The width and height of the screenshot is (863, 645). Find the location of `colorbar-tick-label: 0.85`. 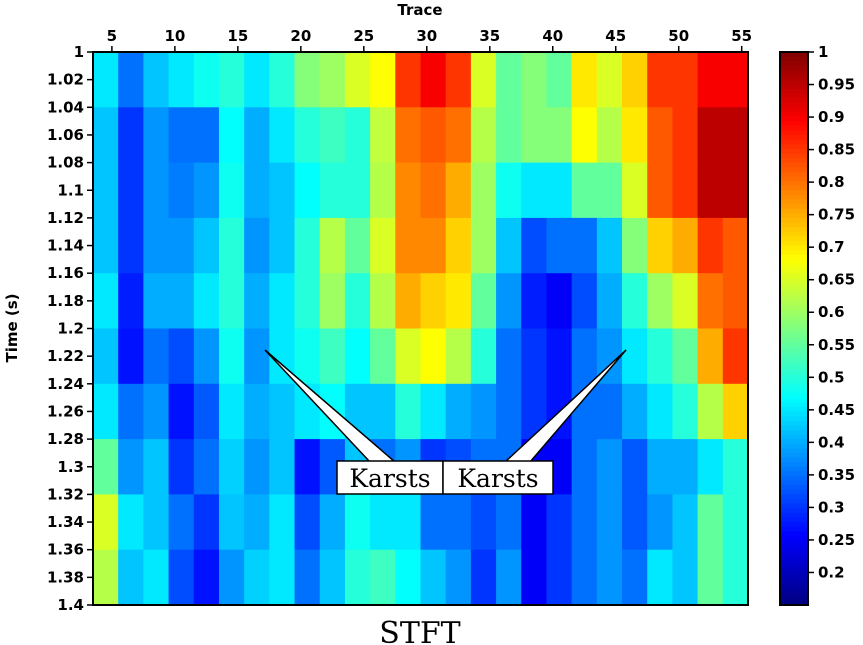

colorbar-tick-label: 0.85 is located at coordinates (836, 150).